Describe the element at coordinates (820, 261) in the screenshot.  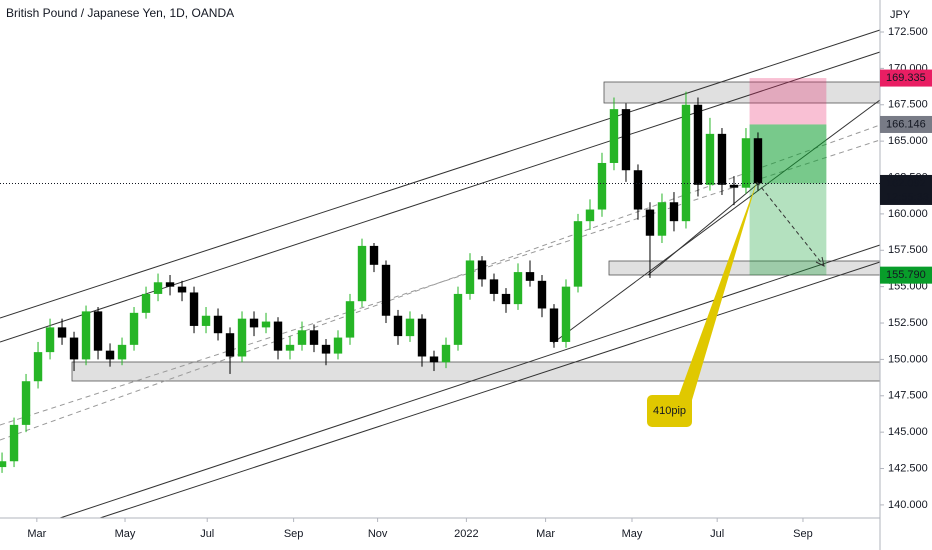
I see `arrow-head` at that location.